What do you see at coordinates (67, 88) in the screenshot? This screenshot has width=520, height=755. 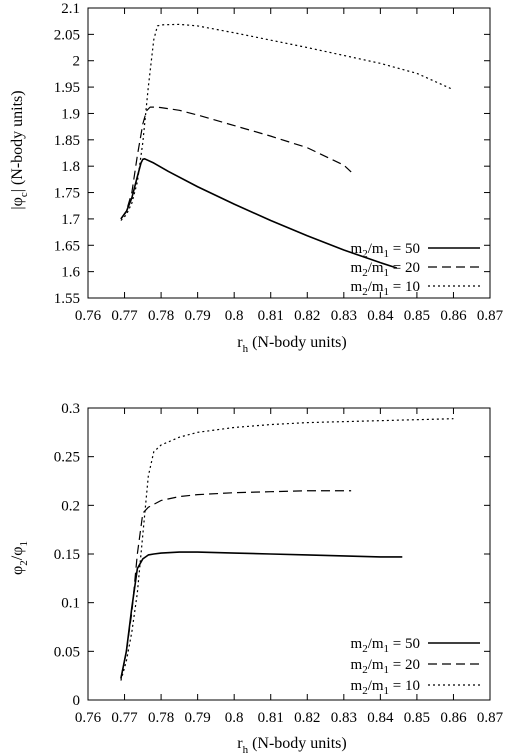 I see `y-tick-label: 1.95` at bounding box center [67, 88].